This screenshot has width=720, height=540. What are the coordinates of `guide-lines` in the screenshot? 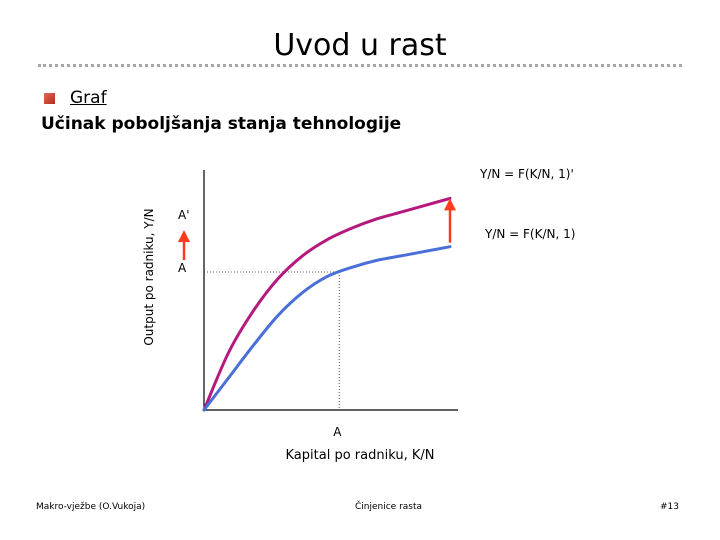 It's located at (272, 340).